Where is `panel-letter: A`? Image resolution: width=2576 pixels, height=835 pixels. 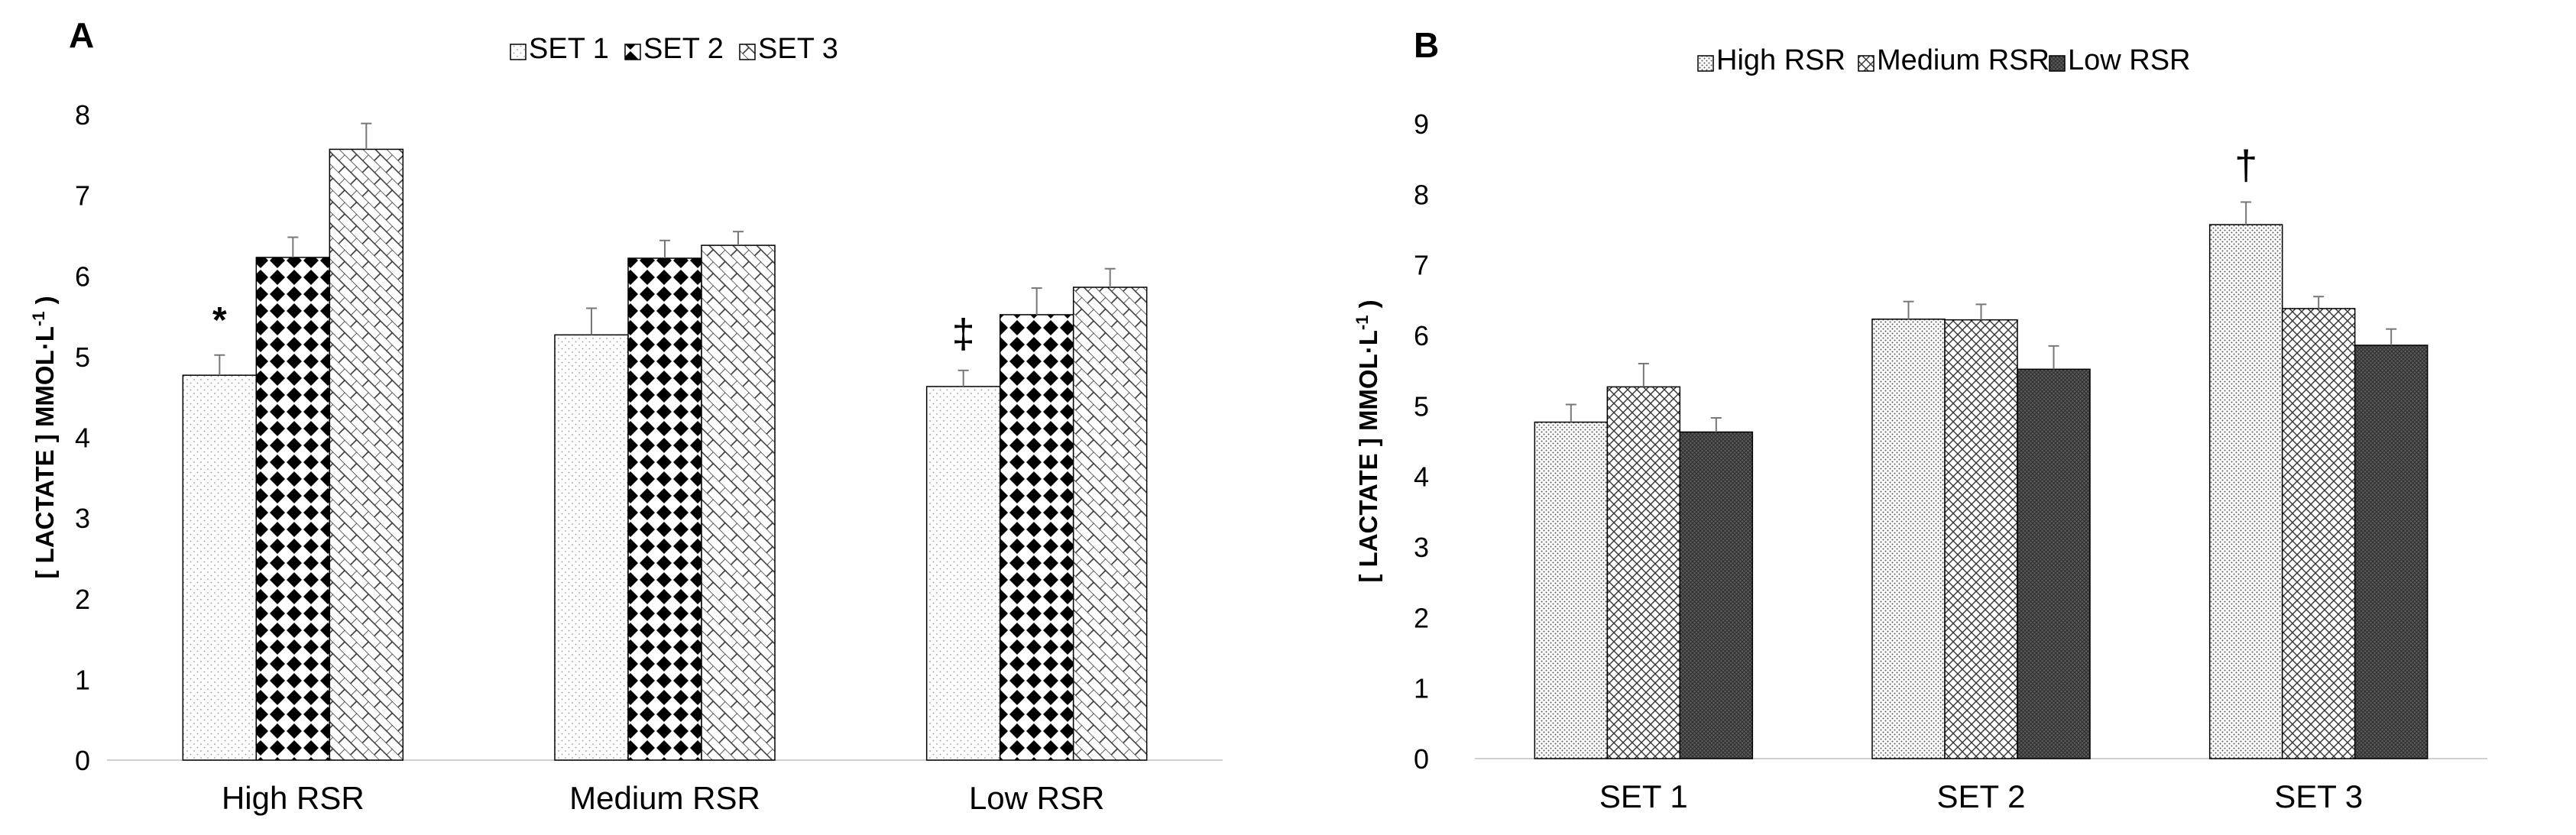 panel-letter: A is located at coordinates (82, 35).